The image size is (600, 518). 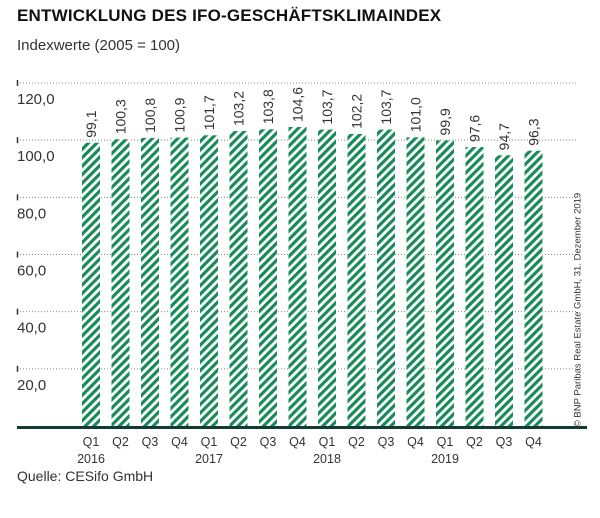 What do you see at coordinates (31, 385) in the screenshot?
I see `y-tick-label: 20,0` at bounding box center [31, 385].